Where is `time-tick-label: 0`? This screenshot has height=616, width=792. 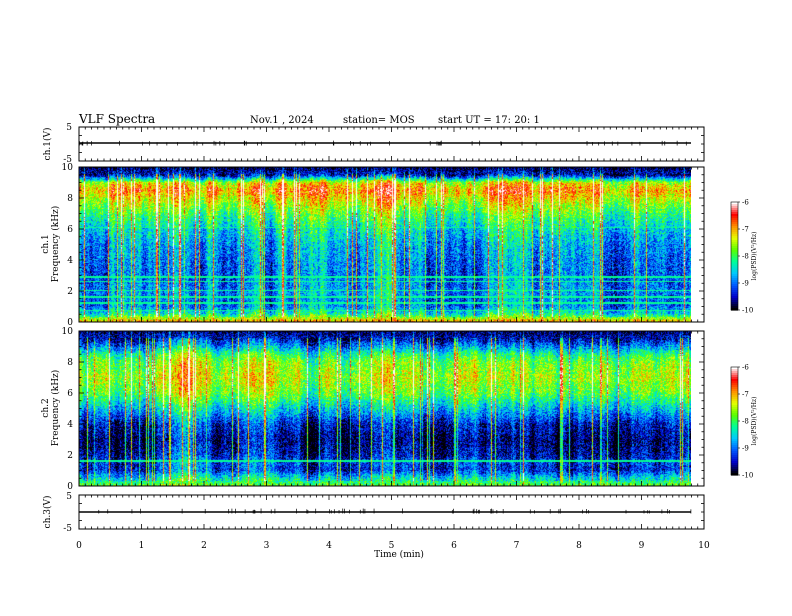
time-tick-label: 0 is located at coordinates (79, 546).